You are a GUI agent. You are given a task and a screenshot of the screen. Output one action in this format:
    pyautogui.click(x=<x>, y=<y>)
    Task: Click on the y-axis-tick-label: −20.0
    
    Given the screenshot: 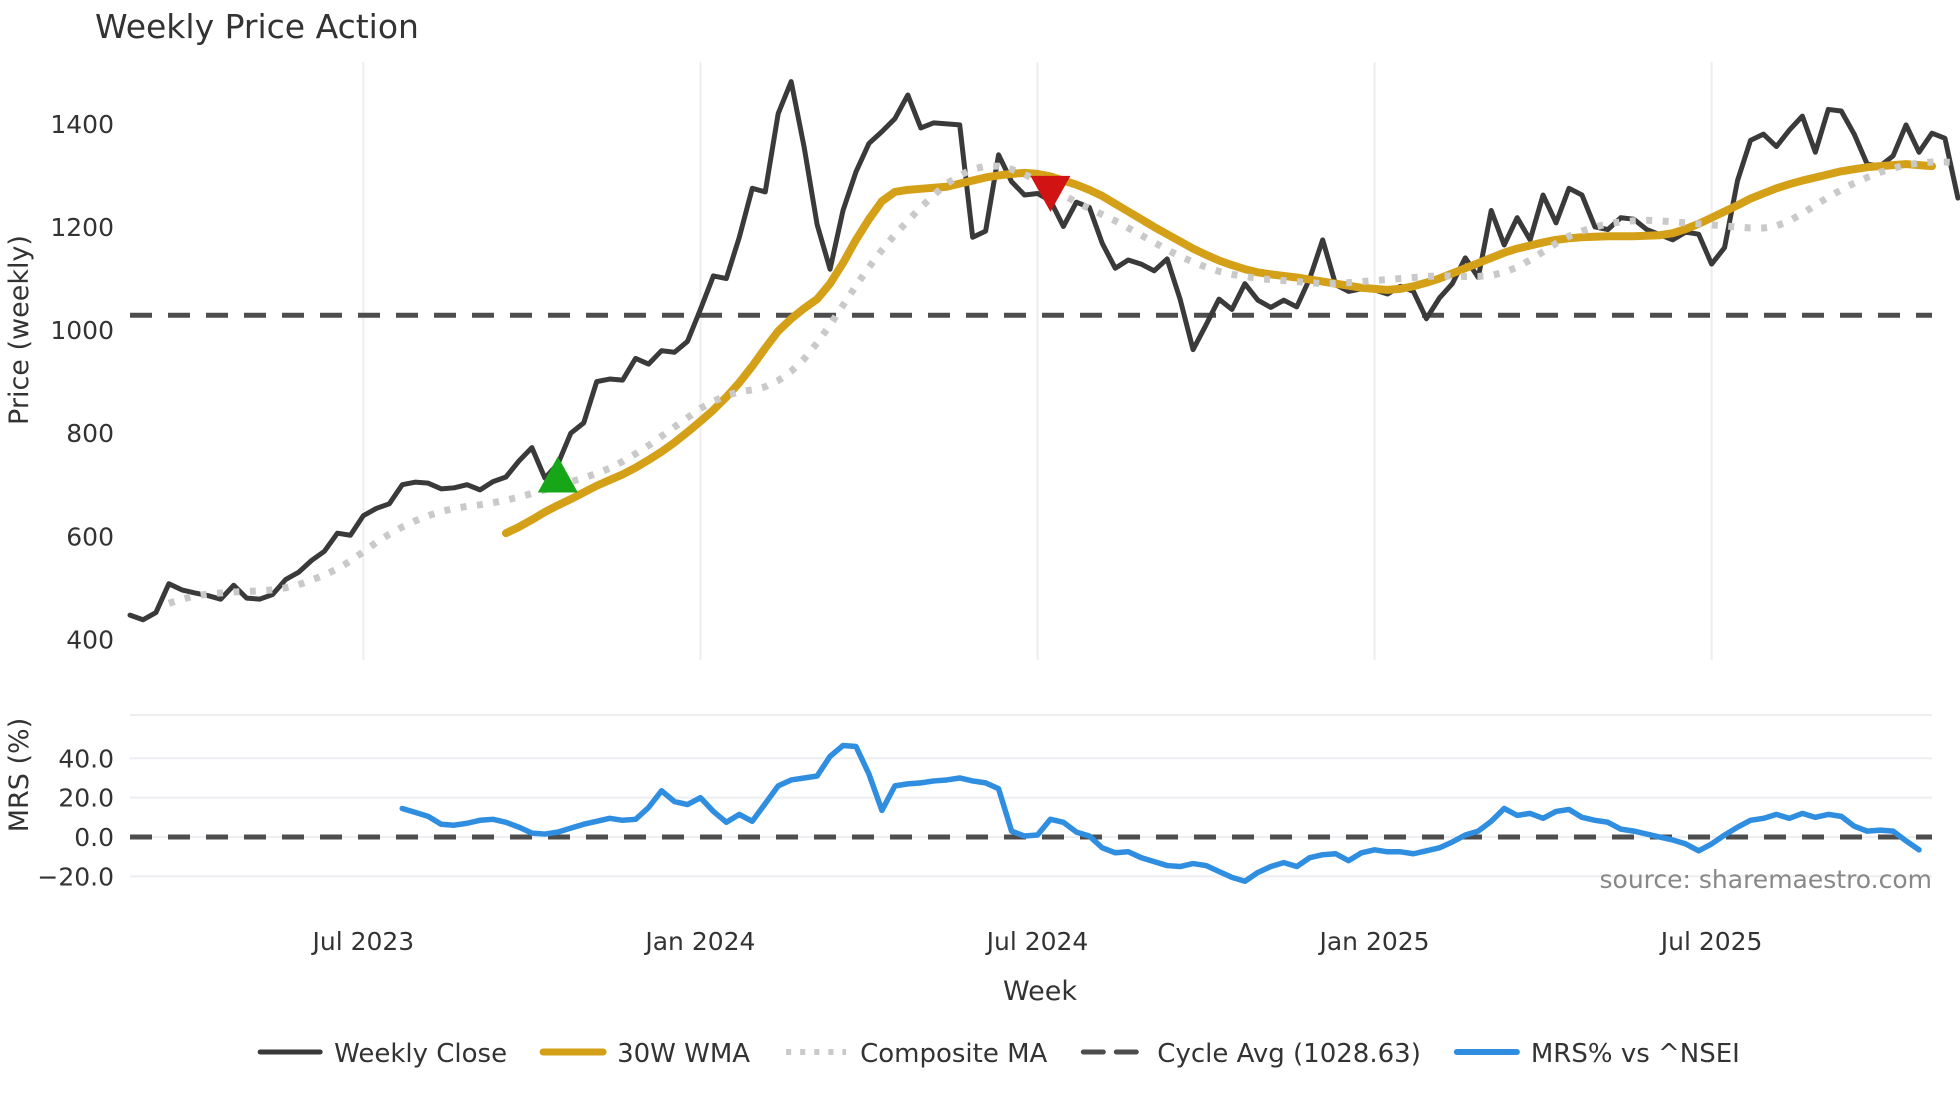 What is the action you would take?
    pyautogui.click(x=75, y=876)
    